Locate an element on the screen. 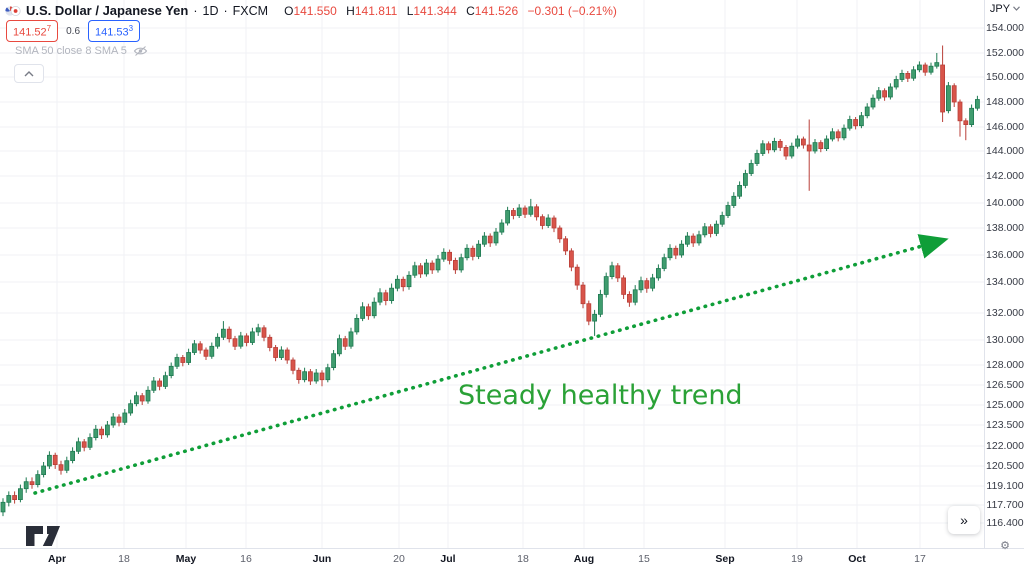 Image resolution: width=1024 pixels, height=570 pixels. open-value: 141.550 is located at coordinates (315, 10).